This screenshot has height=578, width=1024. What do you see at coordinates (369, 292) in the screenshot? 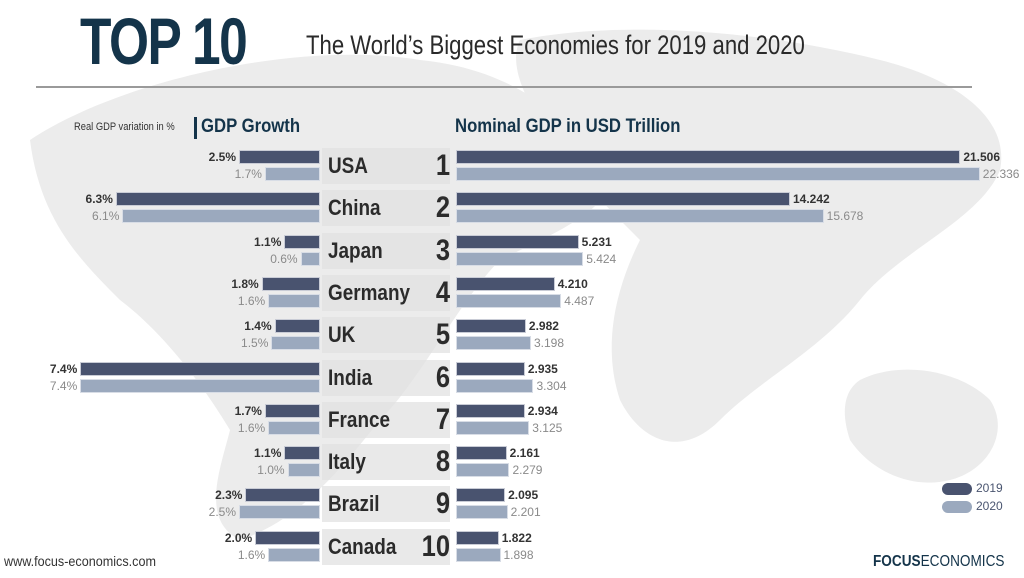
I see `country-name: Germany` at bounding box center [369, 292].